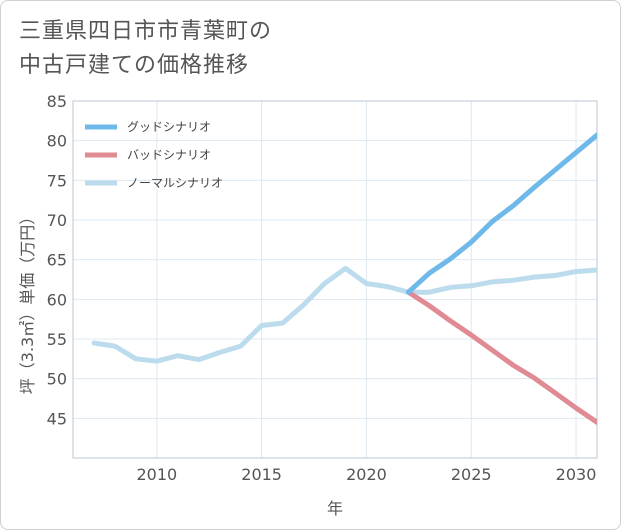 This screenshot has height=530, width=621. Describe the element at coordinates (27, 301) in the screenshot. I see `y-axis-title: 坪（3.3㎡）単価（万円）` at that location.